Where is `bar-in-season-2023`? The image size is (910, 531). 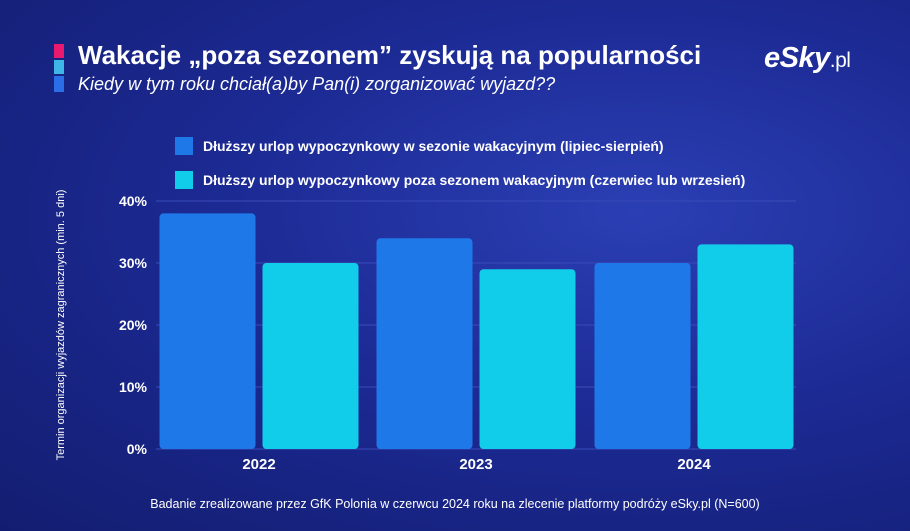 bar-in-season-2023 is located at coordinates (424, 343).